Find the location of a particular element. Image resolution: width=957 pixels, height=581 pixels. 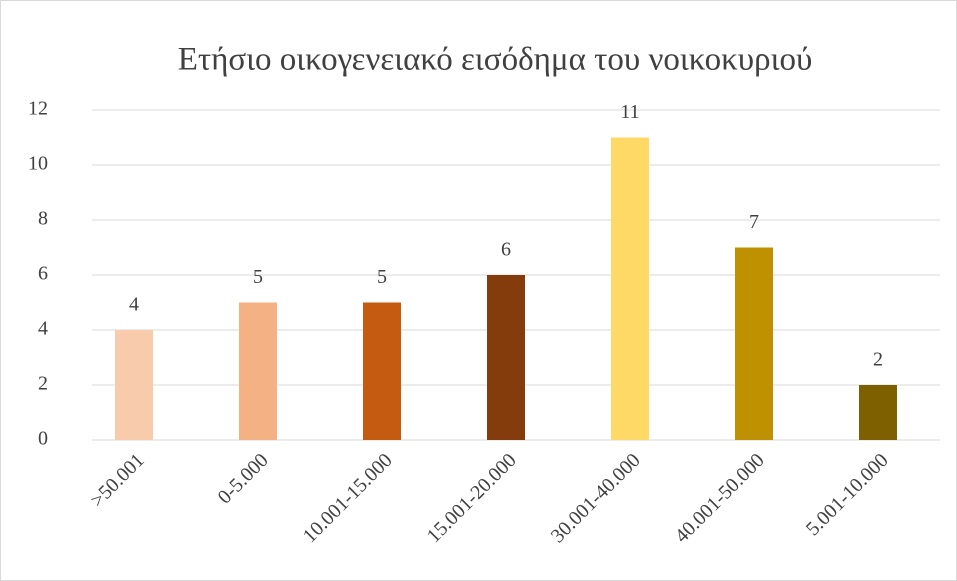

data-label: 2 is located at coordinates (878, 360).